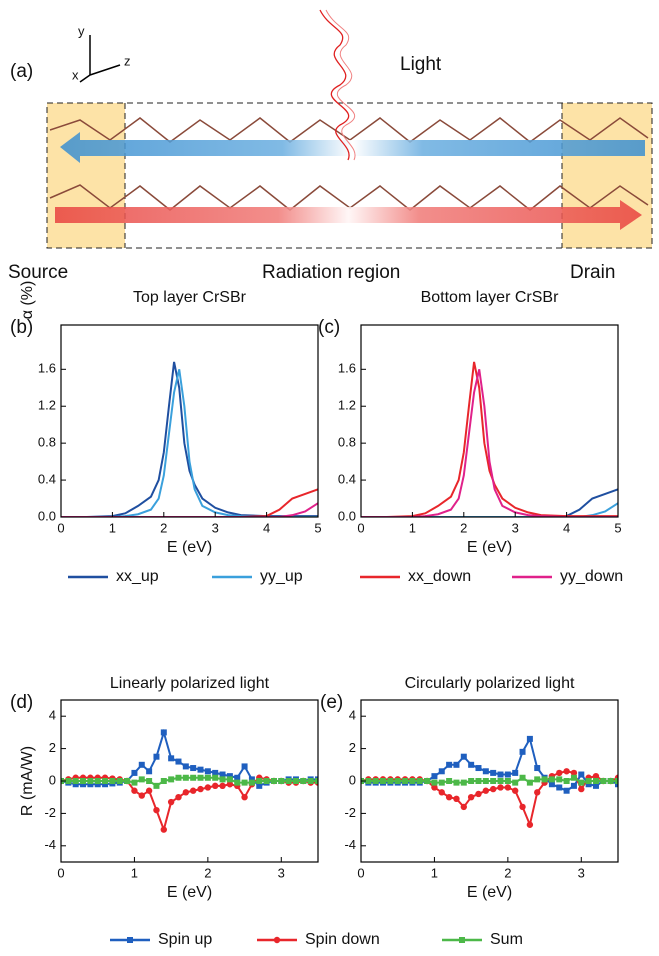  I want to click on x-tick-label: 1, so click(134, 872).